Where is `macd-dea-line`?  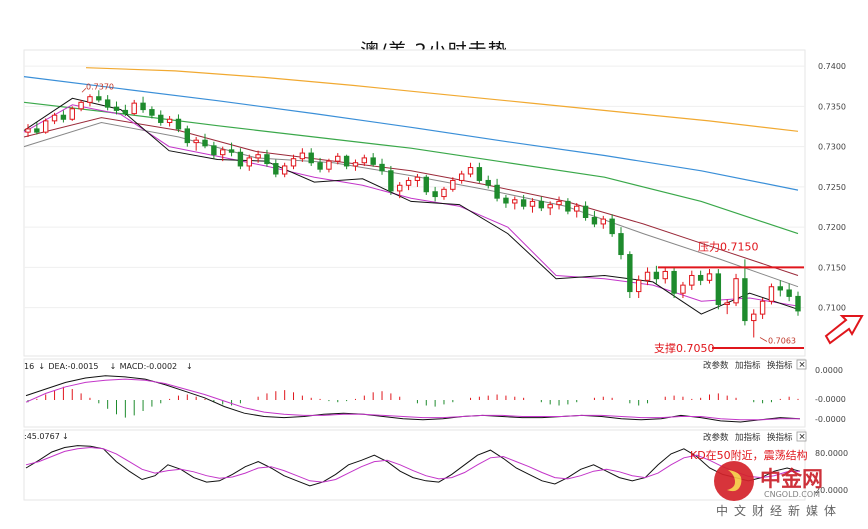 macd-dea-line is located at coordinates (412, 399).